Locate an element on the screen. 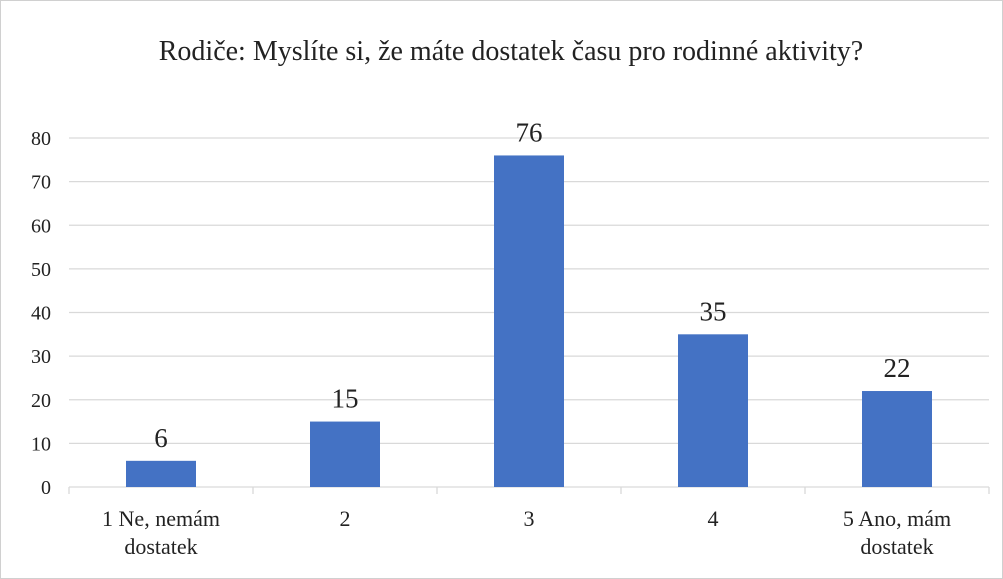 The width and height of the screenshot is (1003, 579). y-tick-label: 40 is located at coordinates (41, 314).